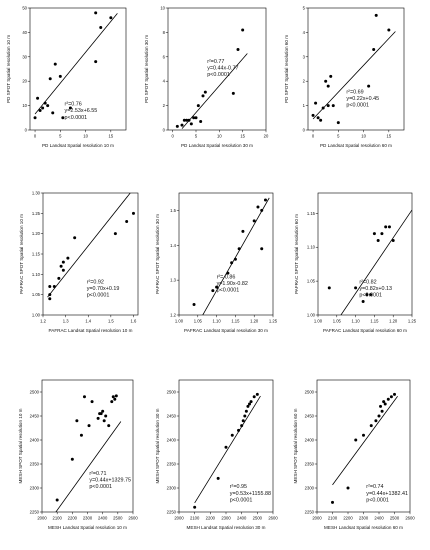 The image size is (430, 550). I want to click on y-tick-label: 2300, so click(310, 488).